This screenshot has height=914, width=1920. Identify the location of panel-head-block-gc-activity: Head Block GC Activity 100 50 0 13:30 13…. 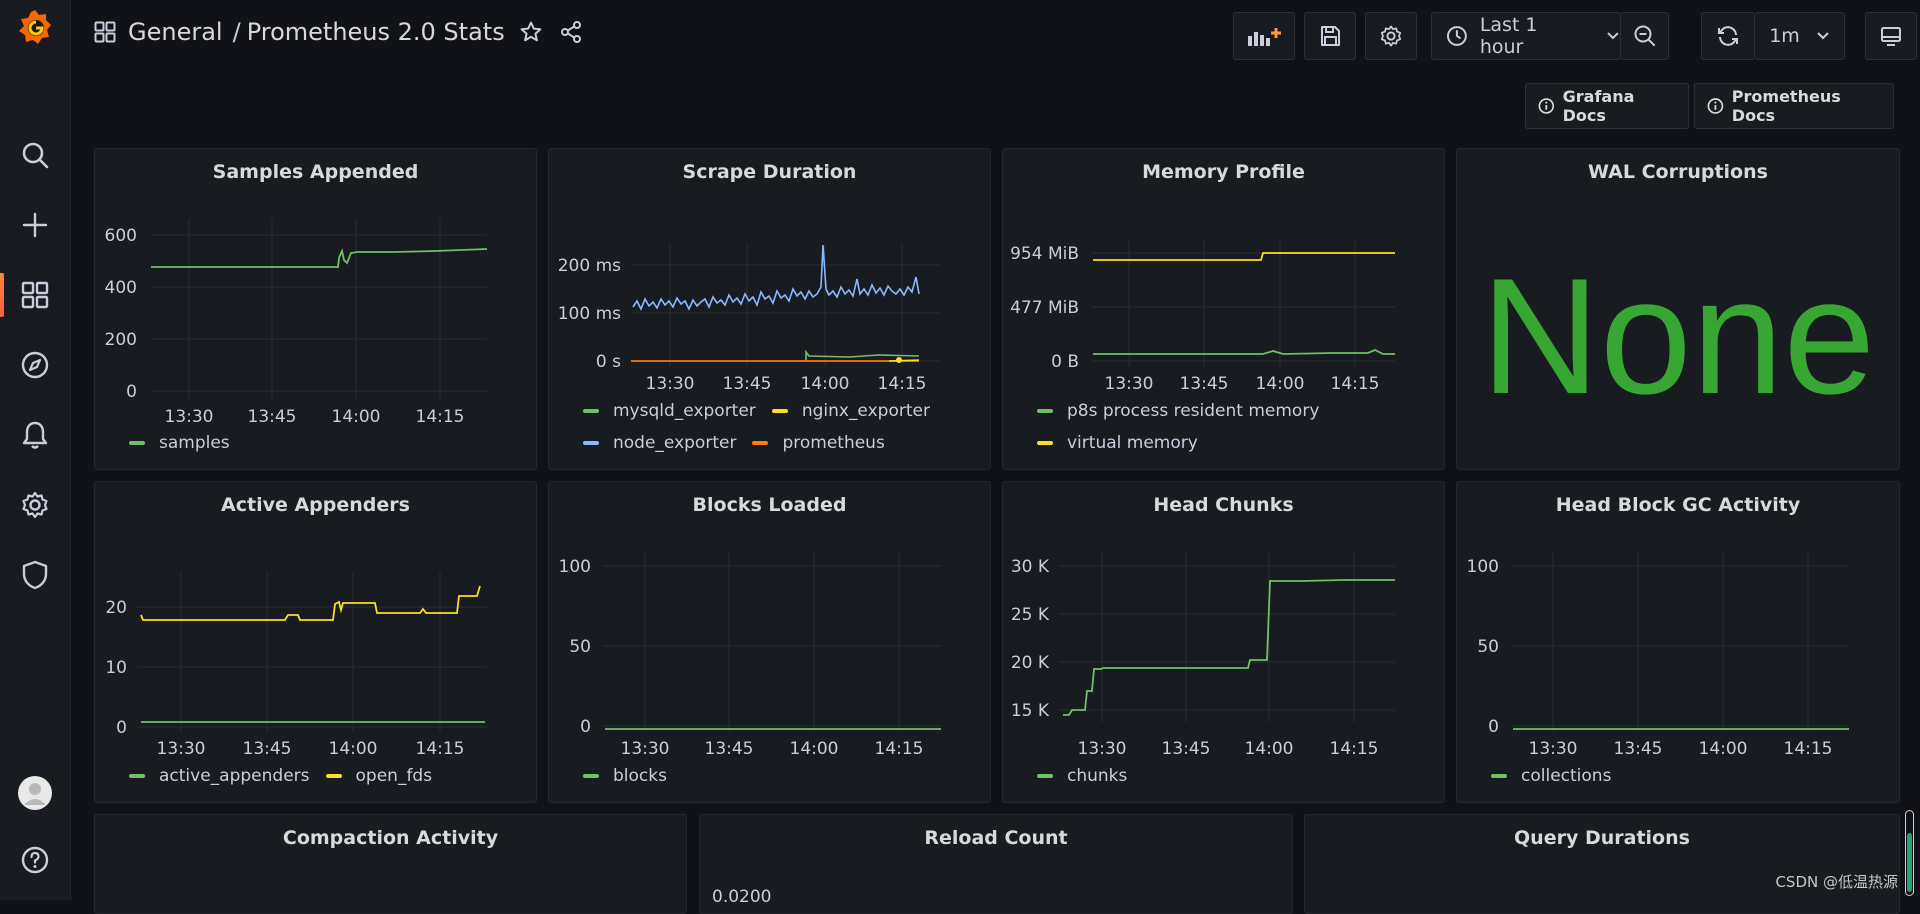
(1678, 642).